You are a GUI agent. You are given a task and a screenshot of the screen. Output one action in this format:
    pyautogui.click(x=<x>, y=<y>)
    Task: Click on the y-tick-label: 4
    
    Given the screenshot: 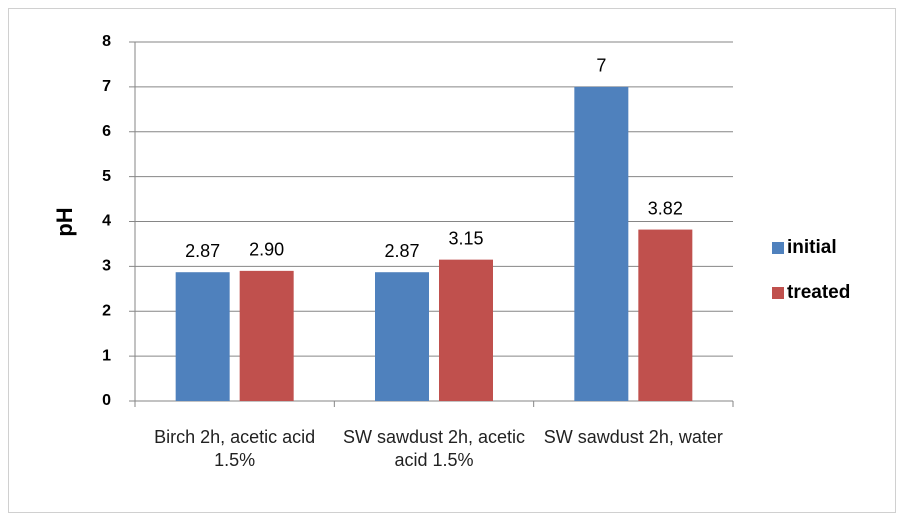 What is the action you would take?
    pyautogui.click(x=106, y=221)
    